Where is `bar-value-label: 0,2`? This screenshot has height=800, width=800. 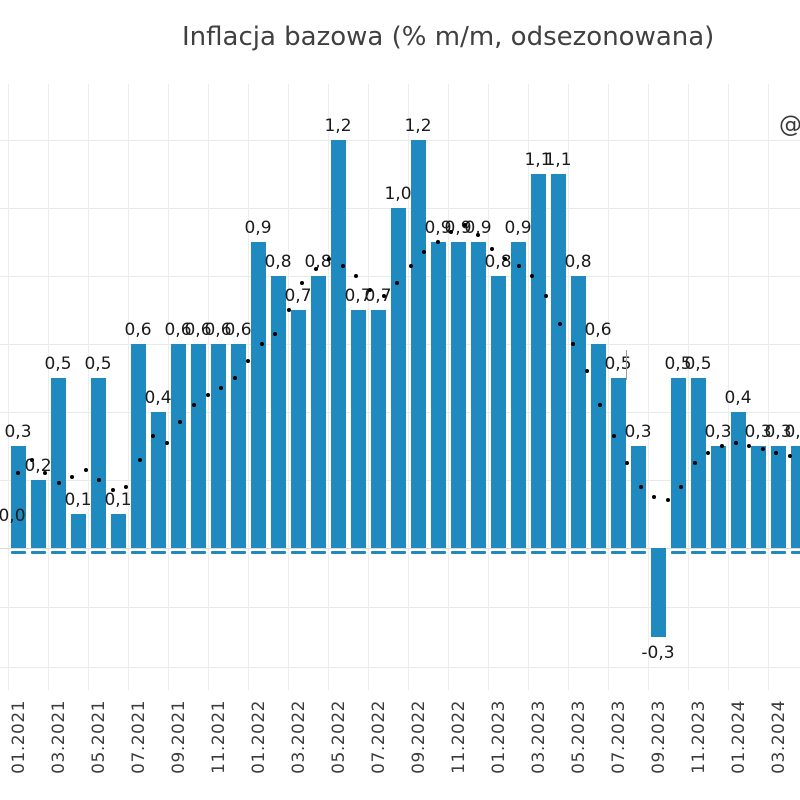 bar-value-label: 0,2 is located at coordinates (38, 466).